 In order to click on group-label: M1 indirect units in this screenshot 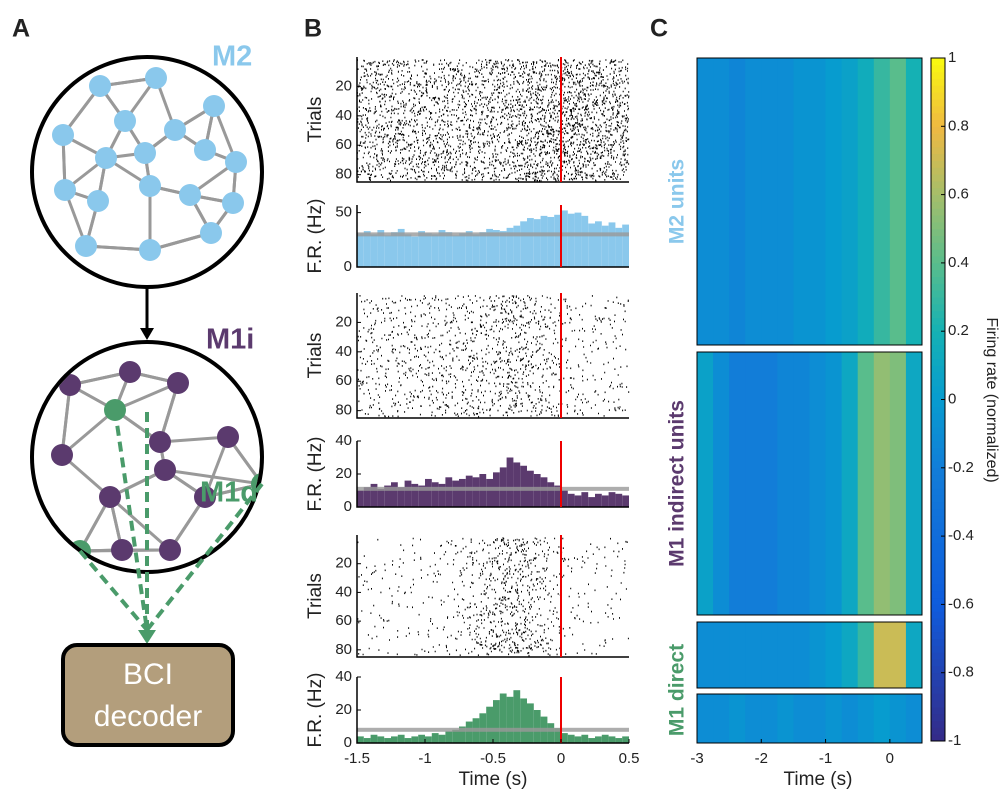, I will do `click(677, 483)`.